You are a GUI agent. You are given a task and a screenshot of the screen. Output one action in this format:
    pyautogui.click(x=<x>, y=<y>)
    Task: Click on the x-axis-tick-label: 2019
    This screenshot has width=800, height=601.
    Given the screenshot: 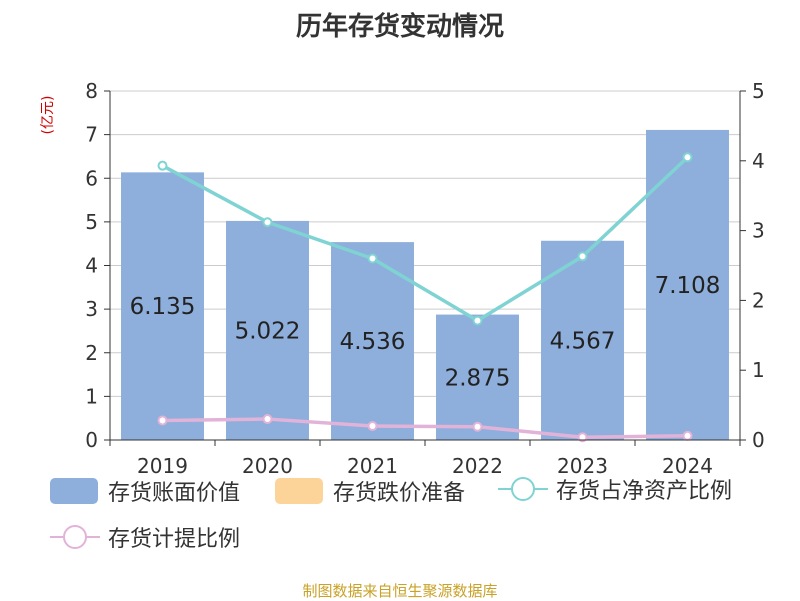 What is the action you would take?
    pyautogui.click(x=162, y=466)
    